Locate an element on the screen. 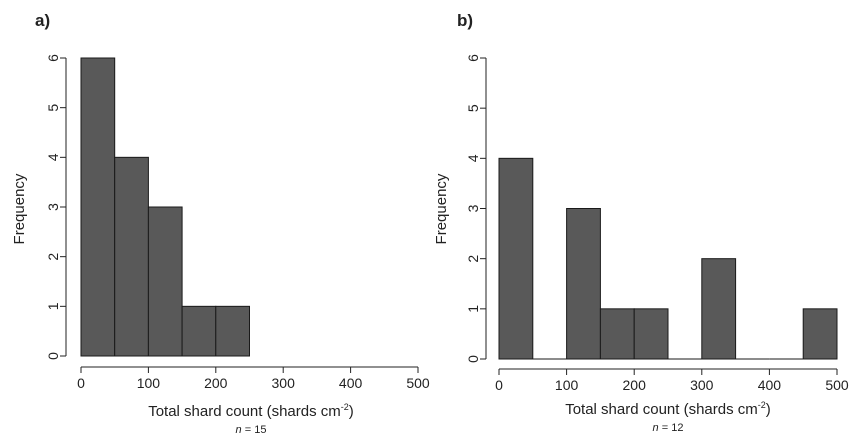  y-tick-label-b-5: 5 is located at coordinates (473, 108).